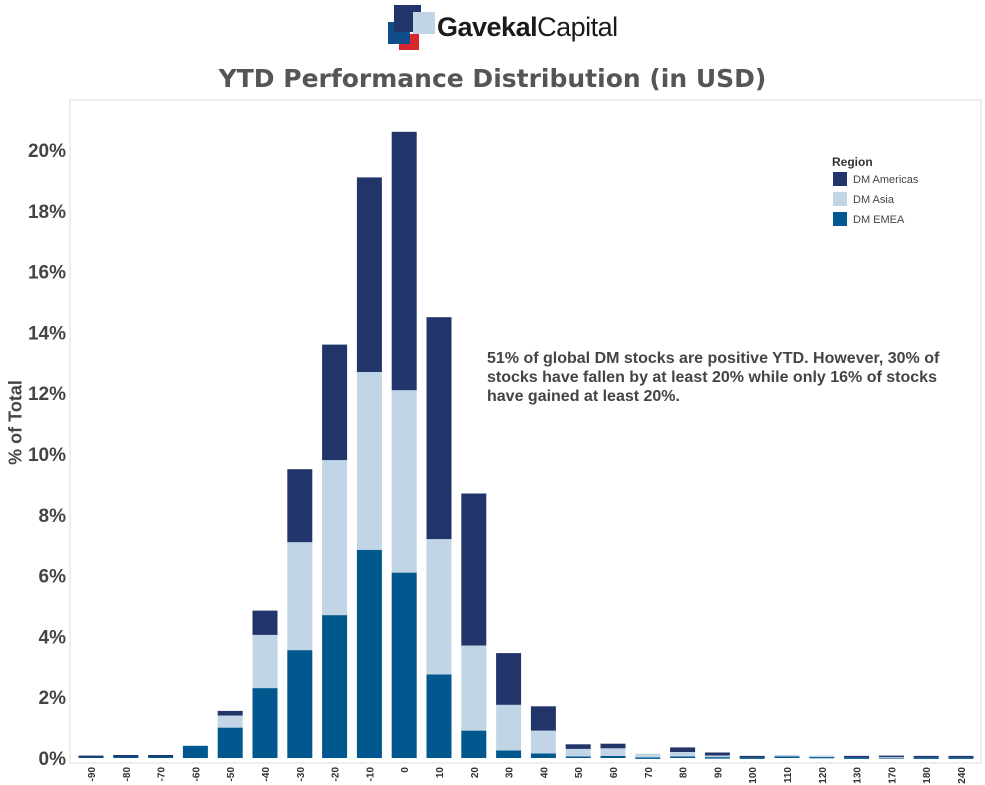 The height and width of the screenshot is (785, 985). Describe the element at coordinates (265, 661) in the screenshot. I see `bar-dm-asia--40` at that location.